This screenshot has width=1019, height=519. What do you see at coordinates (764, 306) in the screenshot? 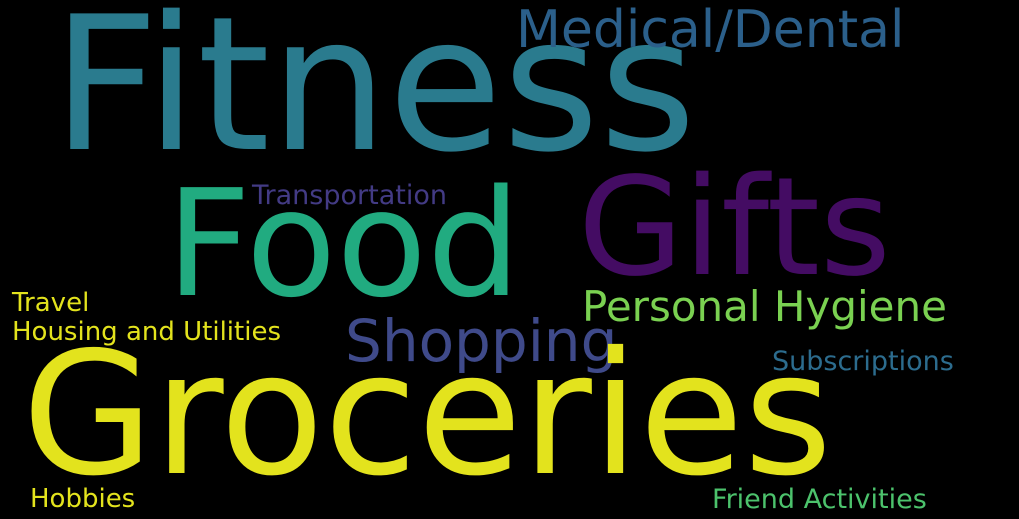
I see `word-personal-hygiene: Personal Hygiene` at bounding box center [764, 306].